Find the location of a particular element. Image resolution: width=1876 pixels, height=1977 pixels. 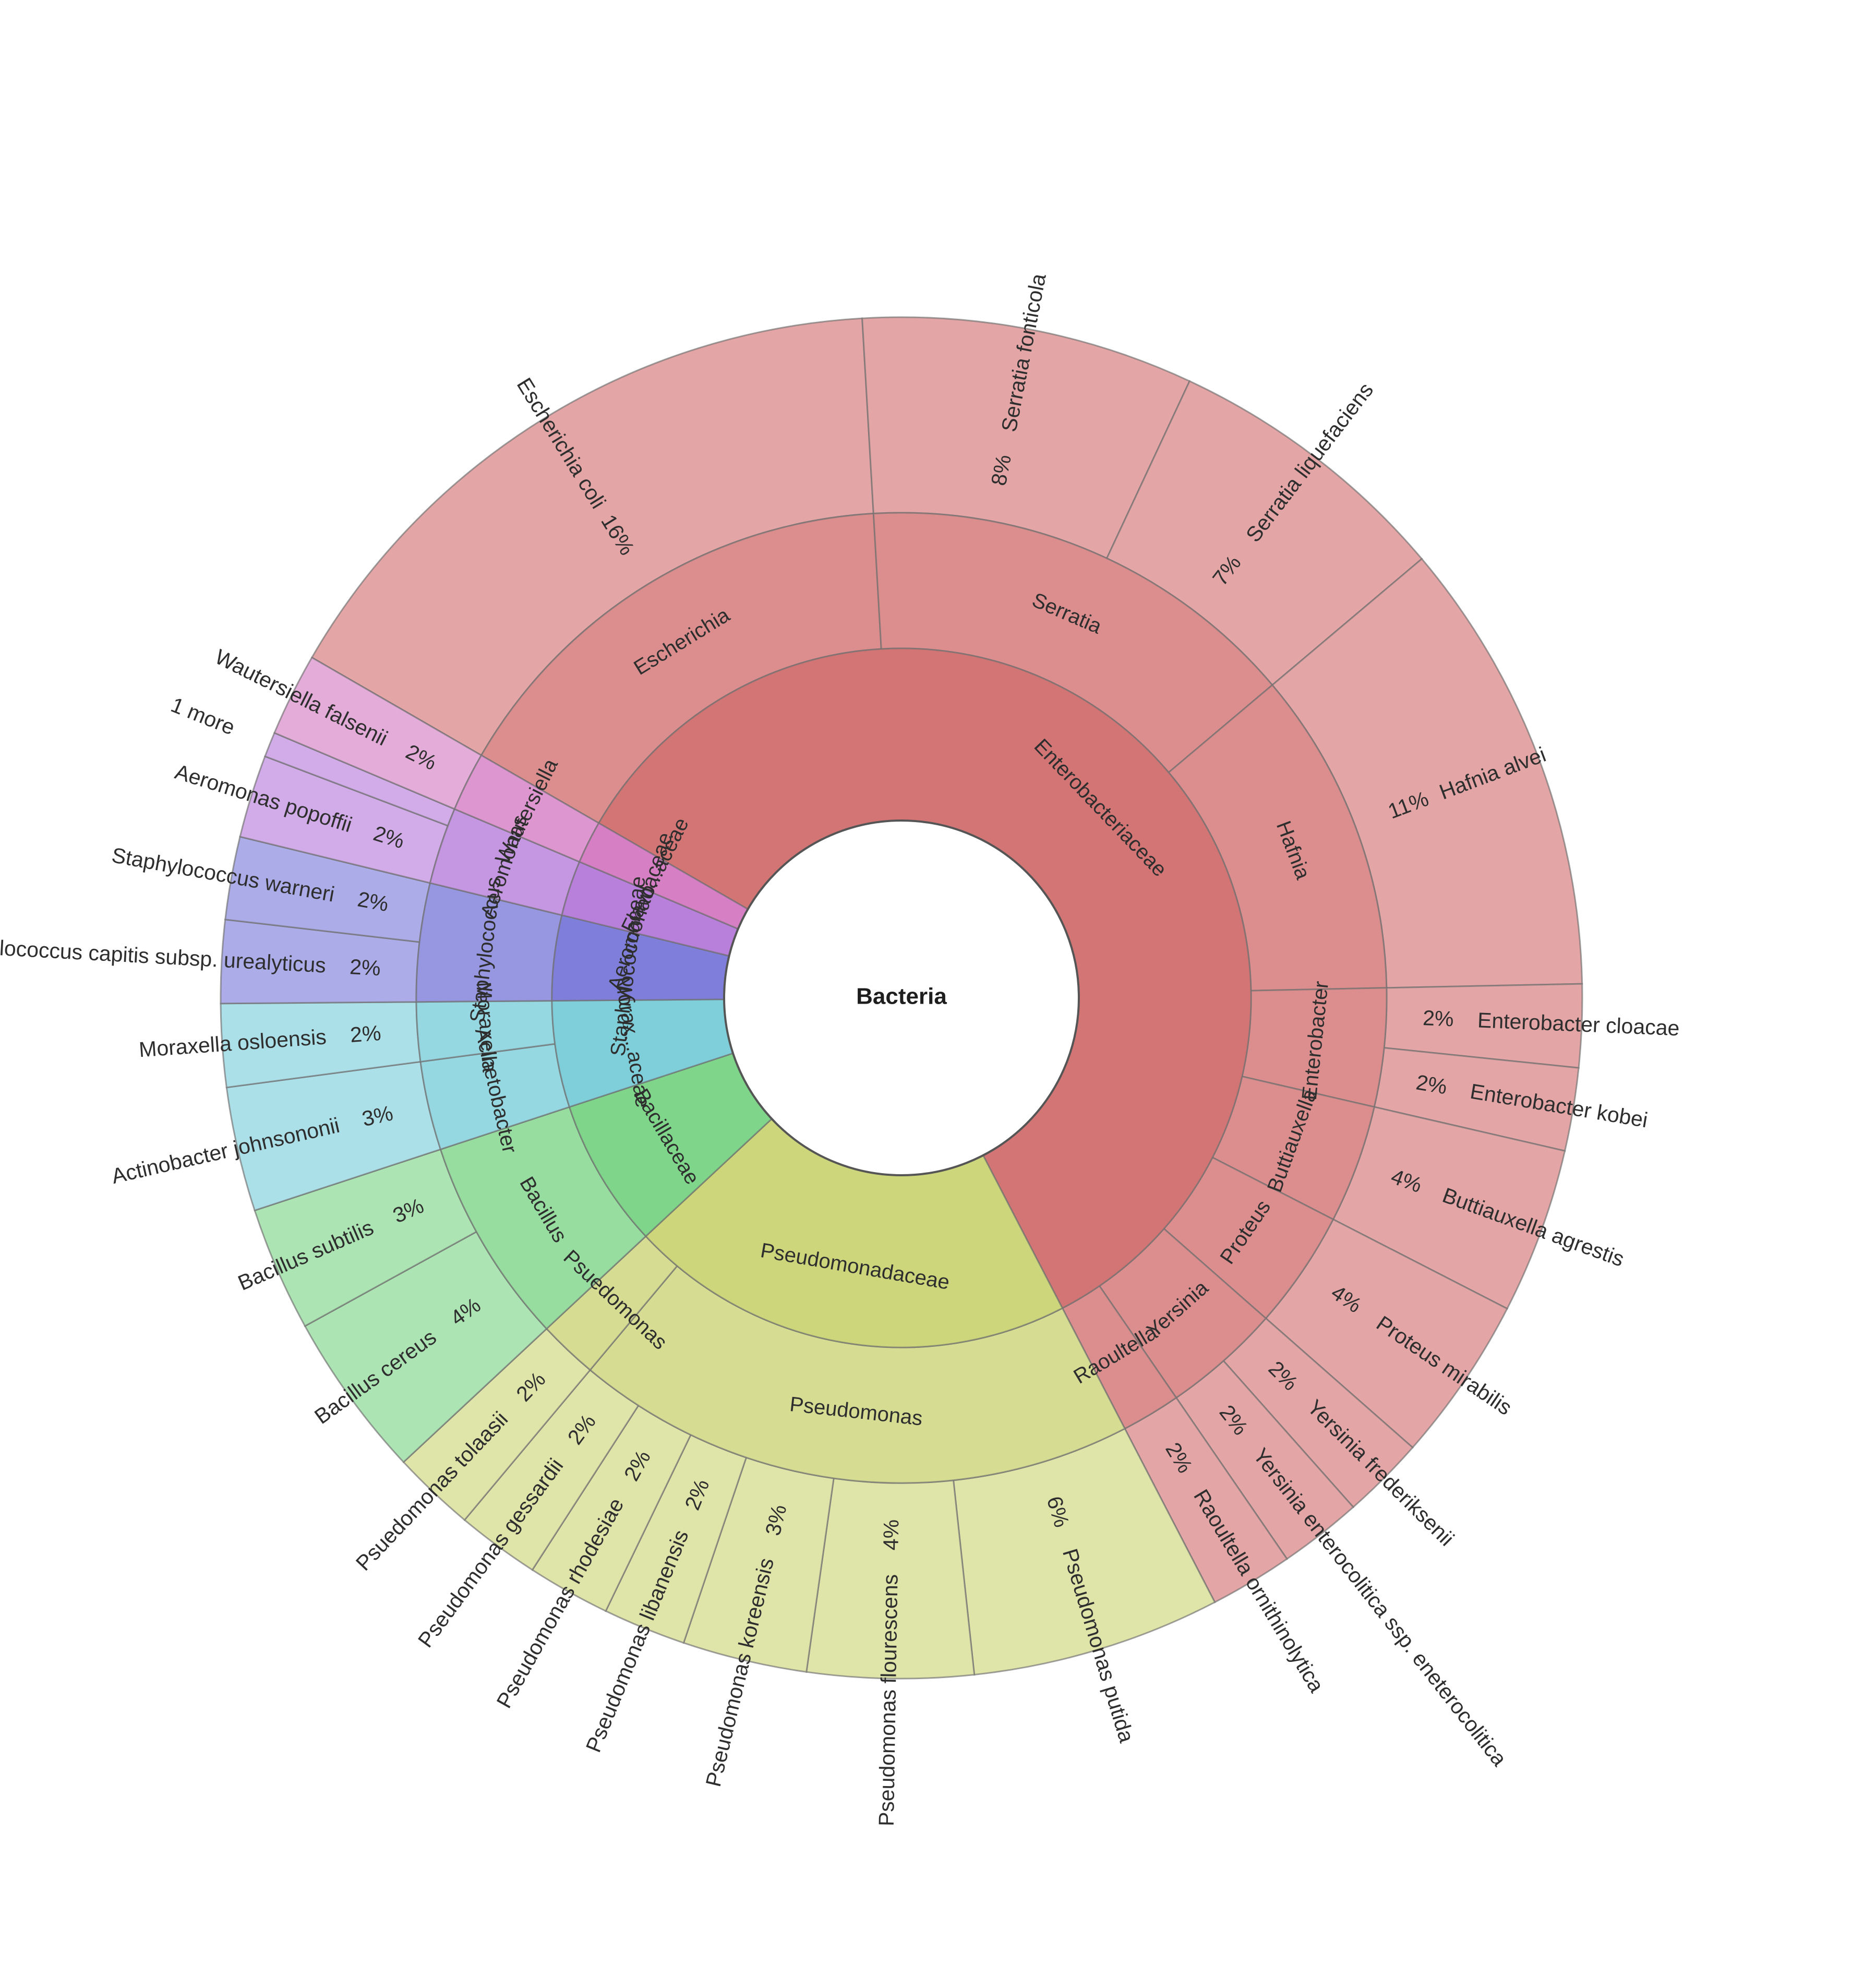

species-label-1-more: 1 more is located at coordinates (202, 716).